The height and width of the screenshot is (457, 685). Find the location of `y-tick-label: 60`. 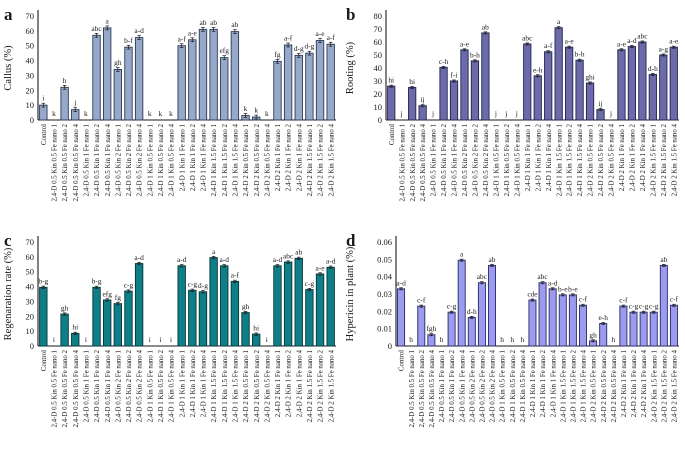

y-tick-label: 60 is located at coordinates (30, 31).